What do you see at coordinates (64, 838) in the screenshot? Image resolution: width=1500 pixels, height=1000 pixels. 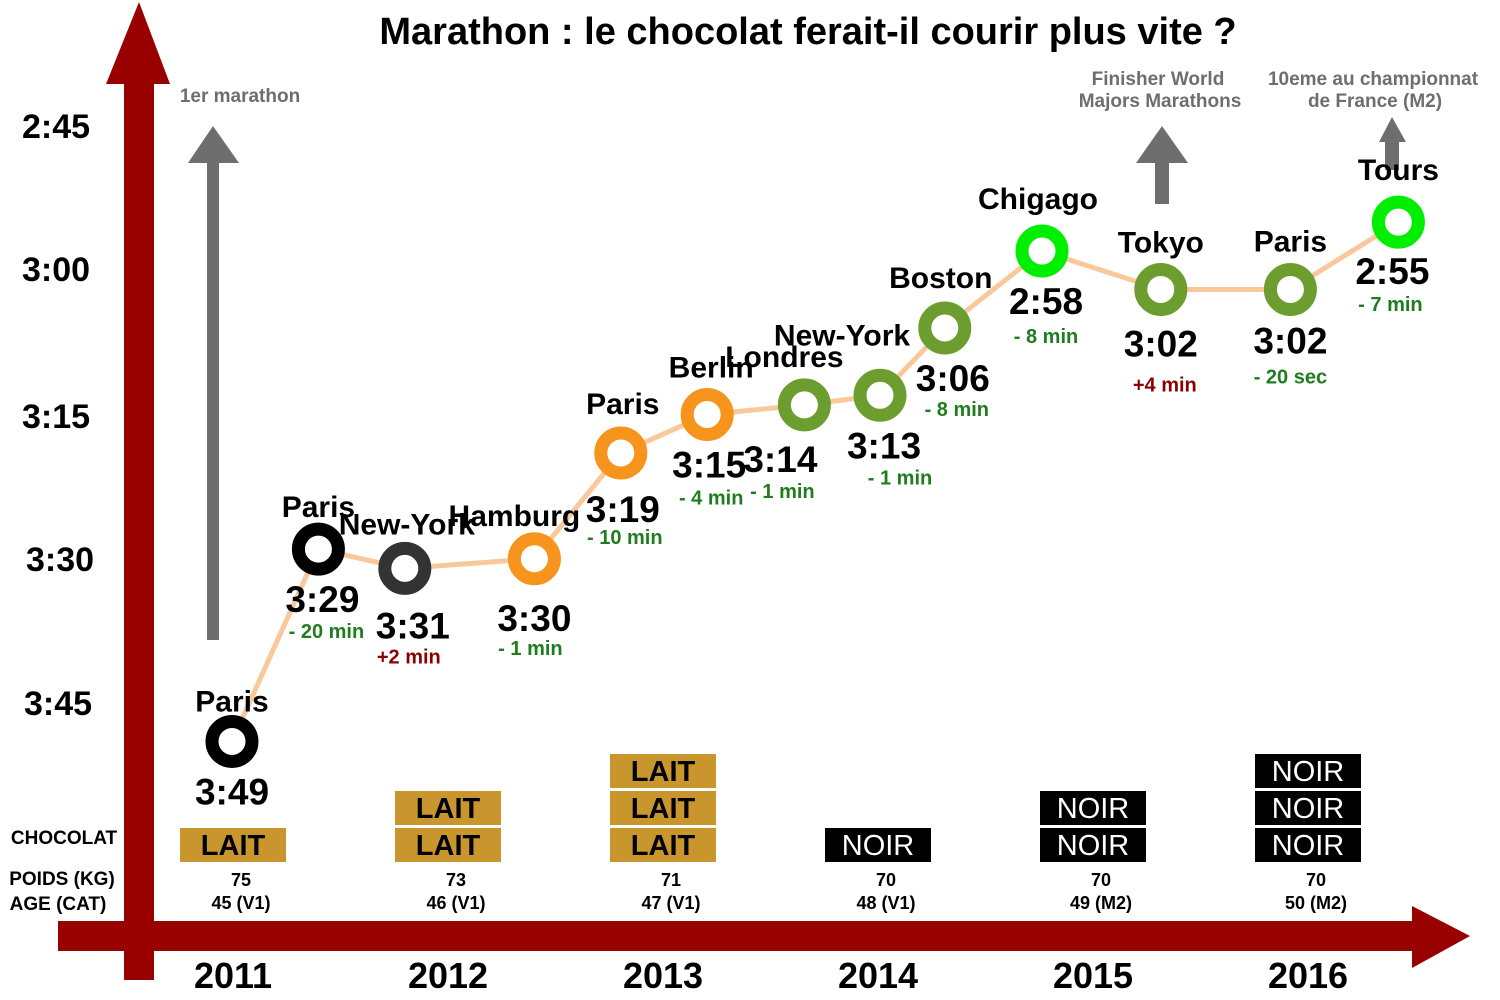 I see `row-label-chocolat: CHOCOLAT` at bounding box center [64, 838].